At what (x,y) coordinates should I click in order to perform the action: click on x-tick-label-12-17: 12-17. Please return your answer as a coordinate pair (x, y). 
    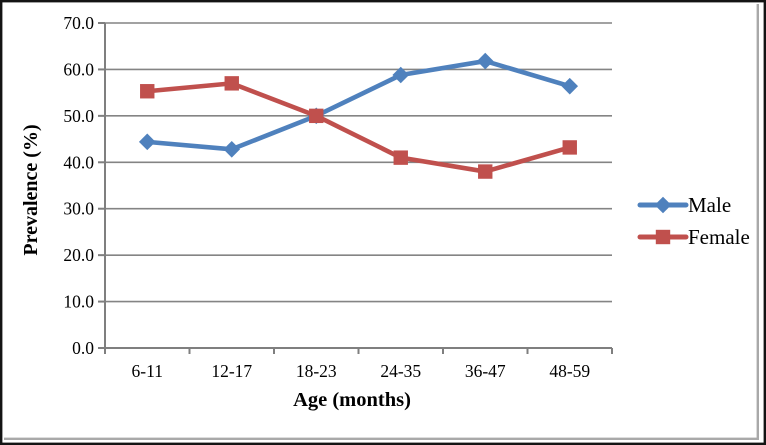
    Looking at the image, I should click on (231, 371).